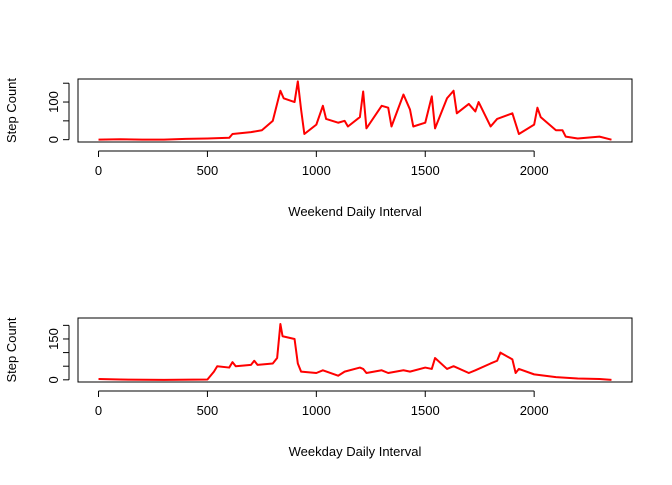 This screenshot has width=672, height=485. Describe the element at coordinates (355, 451) in the screenshot. I see `x-axis-label: Weekday Daily Interval` at that location.